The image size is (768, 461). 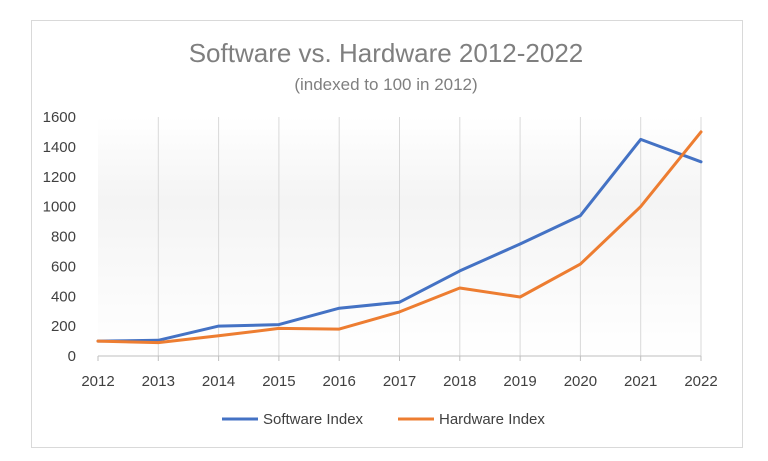 What do you see at coordinates (63, 326) in the screenshot?
I see `y-tick-label: 200` at bounding box center [63, 326].